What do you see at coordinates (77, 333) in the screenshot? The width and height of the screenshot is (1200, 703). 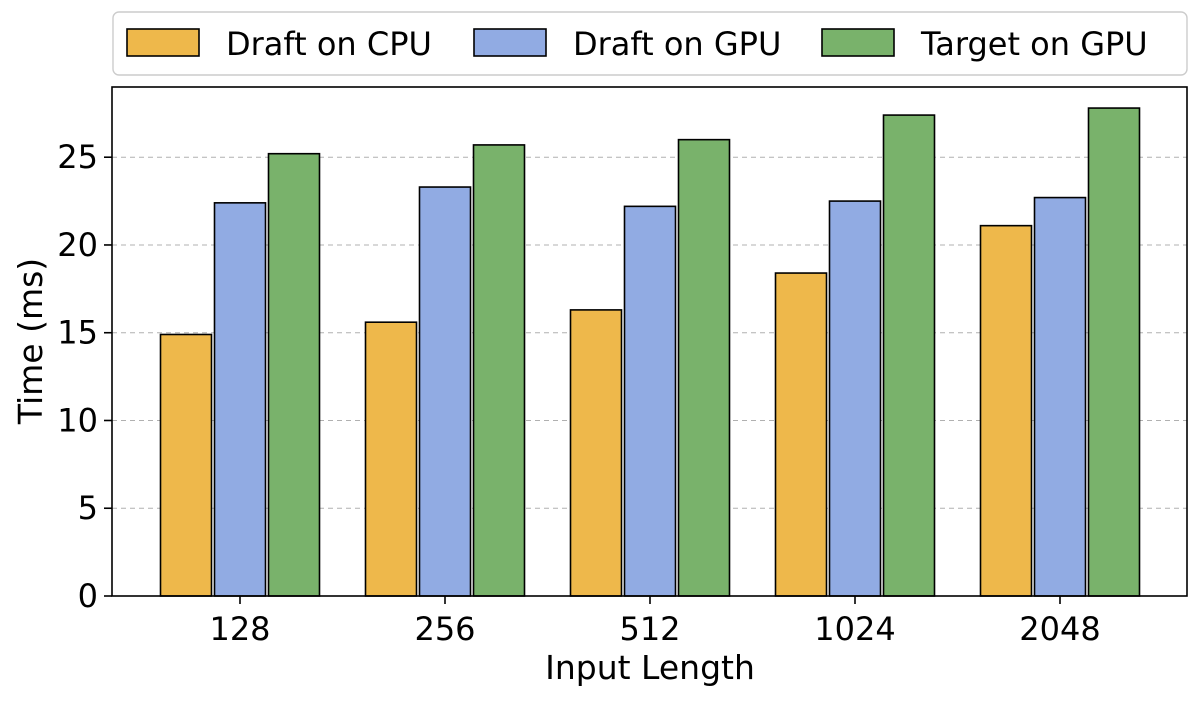 I see `y-tick-label: 15` at bounding box center [77, 333].